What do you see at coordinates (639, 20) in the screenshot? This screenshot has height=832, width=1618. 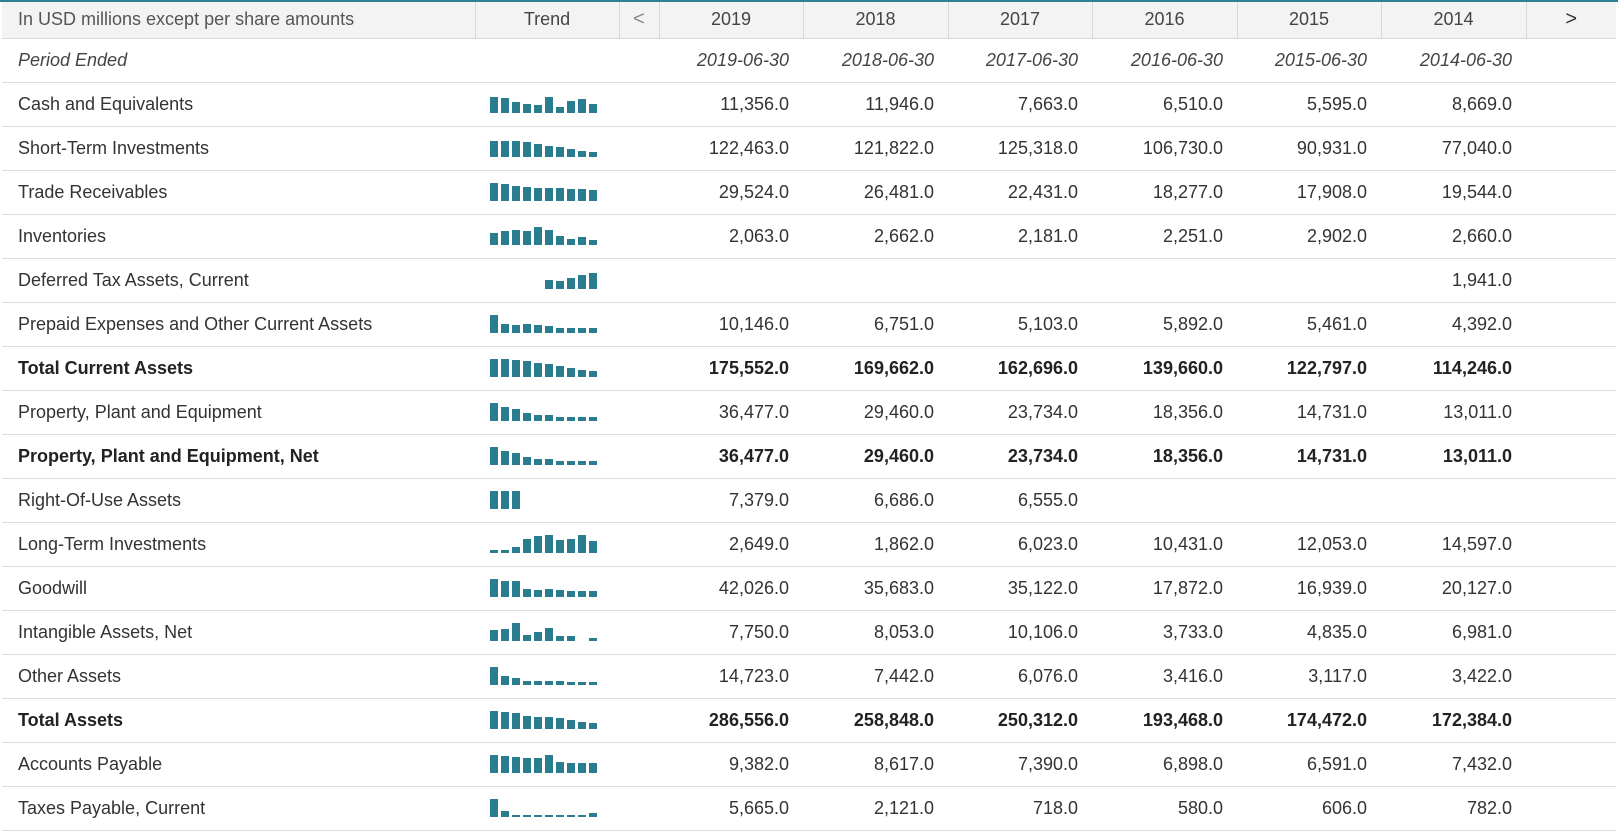 I see `prev-period-button: <` at bounding box center [639, 20].